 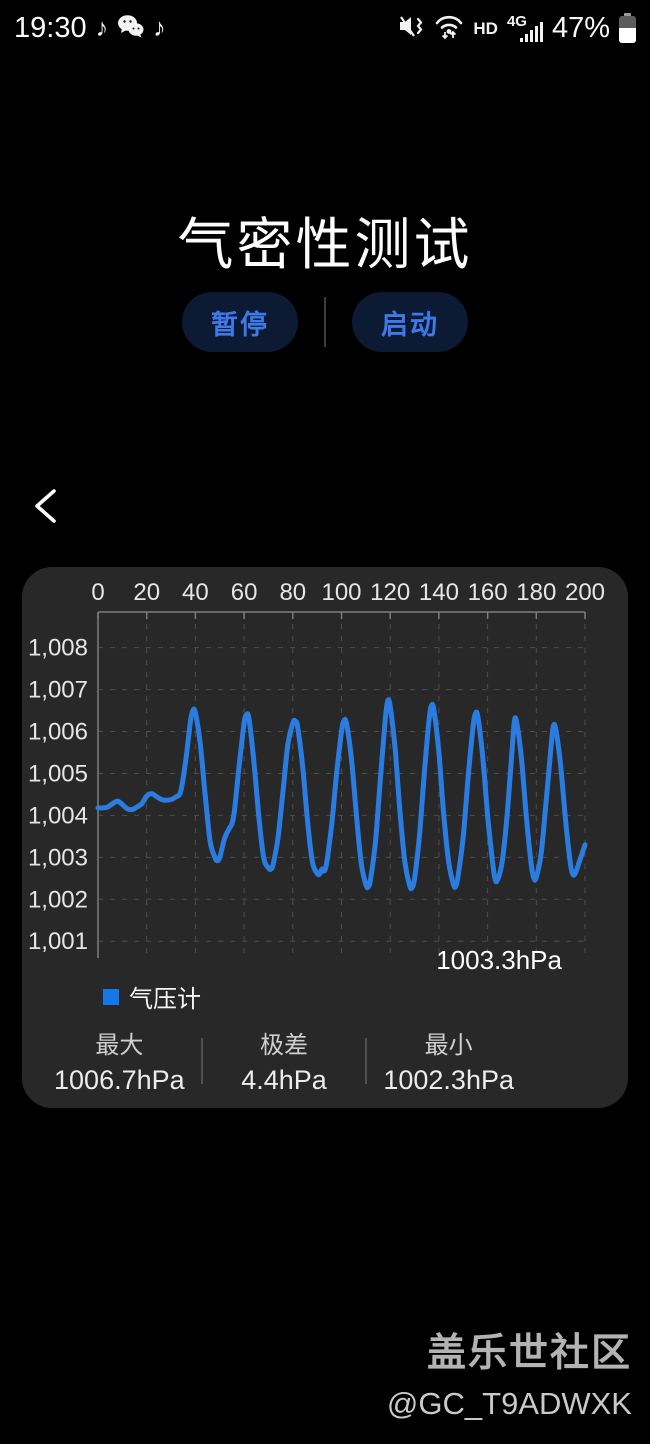 I want to click on status-bar-right: HD 4G 47%, so click(x=517, y=28).